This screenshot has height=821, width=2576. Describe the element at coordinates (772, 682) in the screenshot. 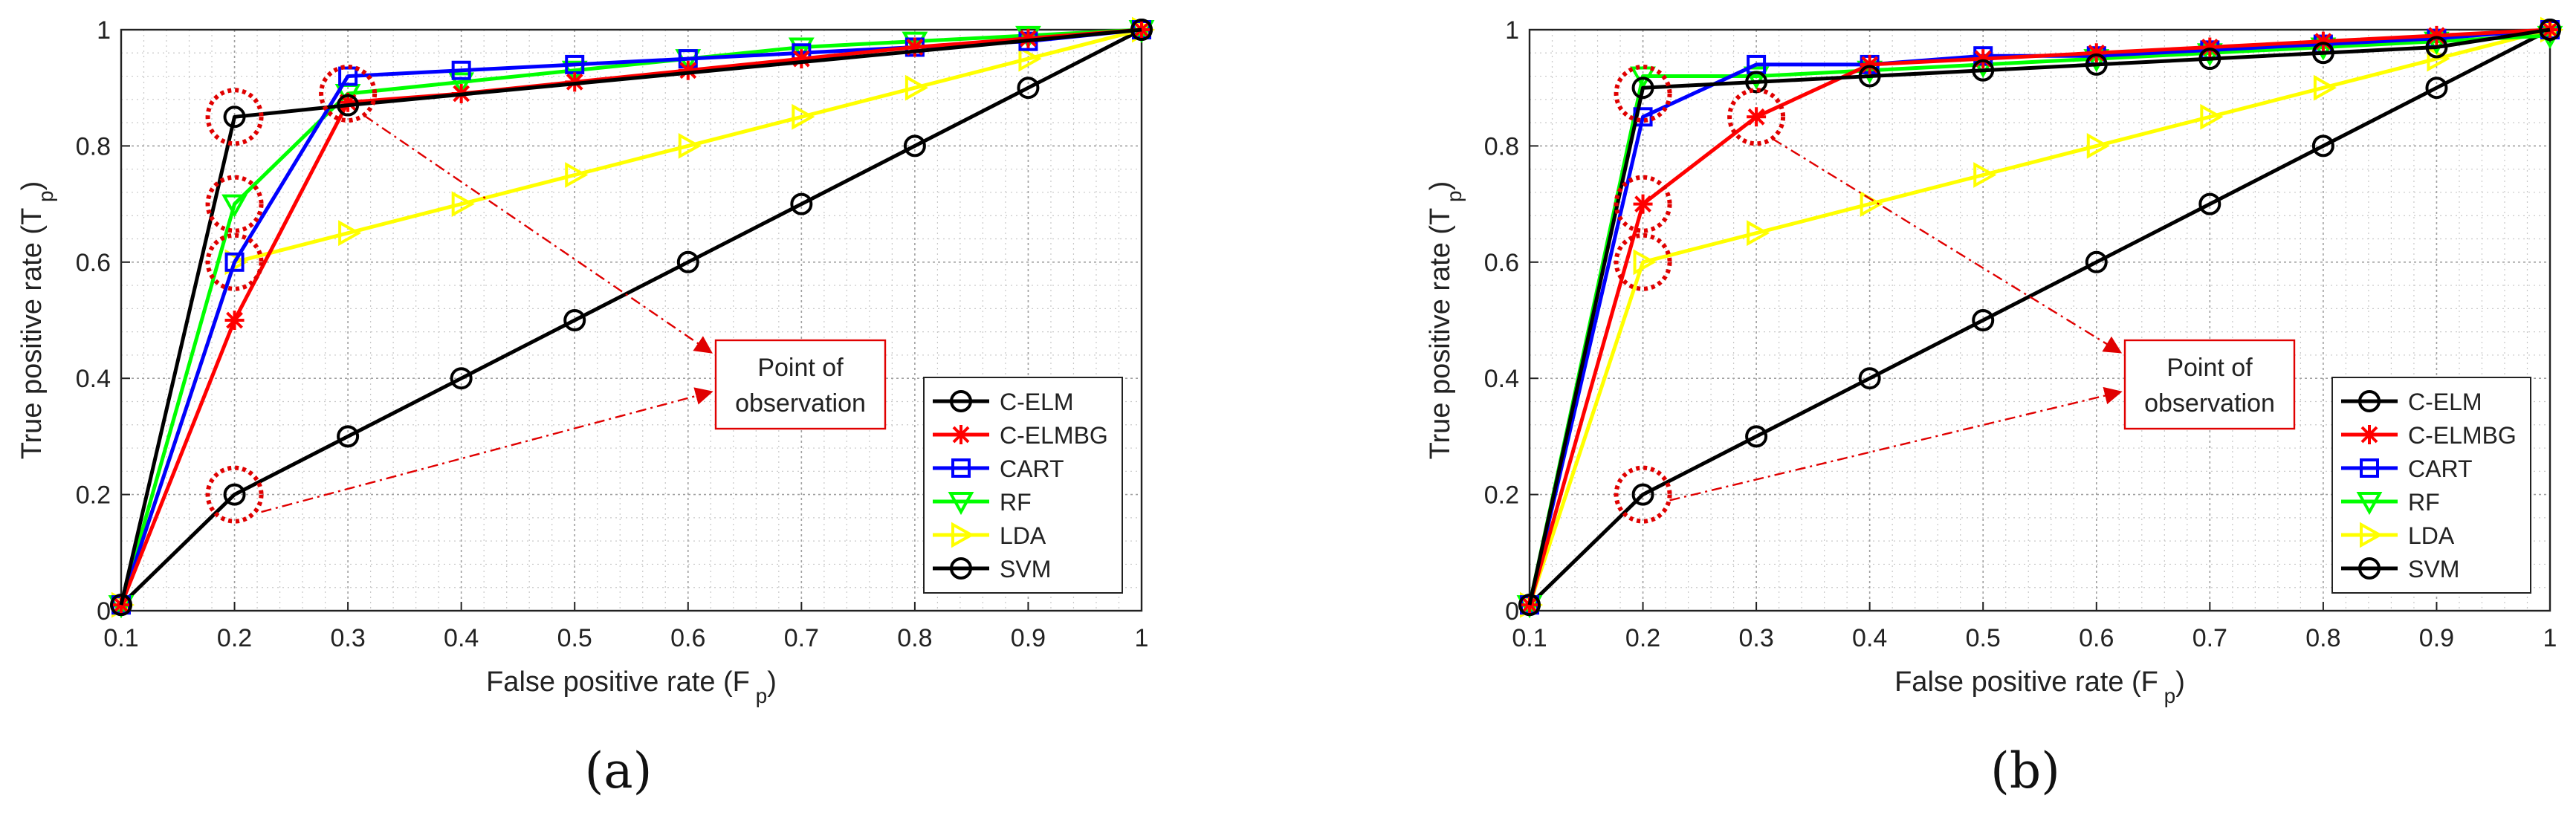

I see `x-axis-label-close: )` at that location.